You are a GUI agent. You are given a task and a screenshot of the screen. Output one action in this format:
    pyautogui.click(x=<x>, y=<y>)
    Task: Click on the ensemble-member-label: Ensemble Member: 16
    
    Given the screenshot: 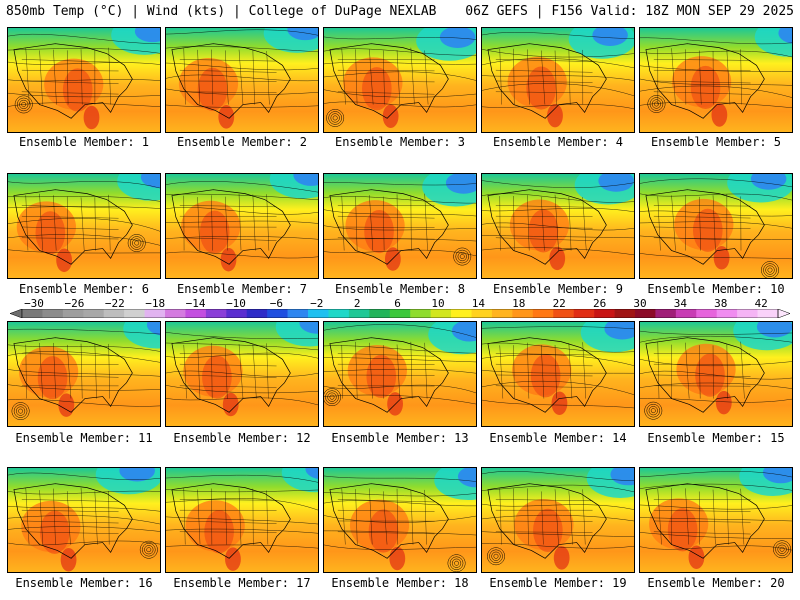 What is the action you would take?
    pyautogui.click(x=84, y=583)
    